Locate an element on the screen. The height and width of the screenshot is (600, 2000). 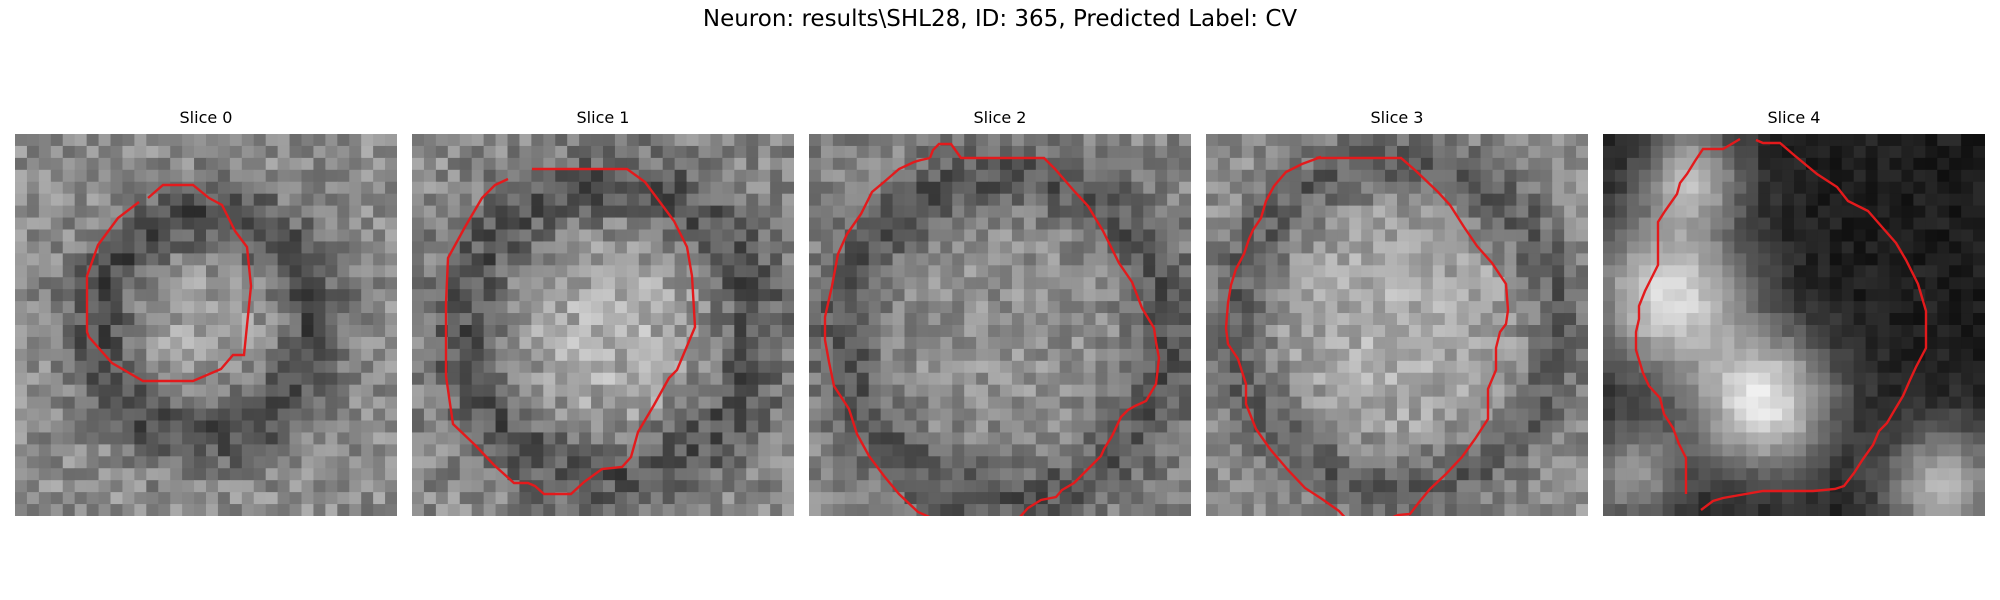
slice-panel-3: Slice 3 is located at coordinates (1397, 314).